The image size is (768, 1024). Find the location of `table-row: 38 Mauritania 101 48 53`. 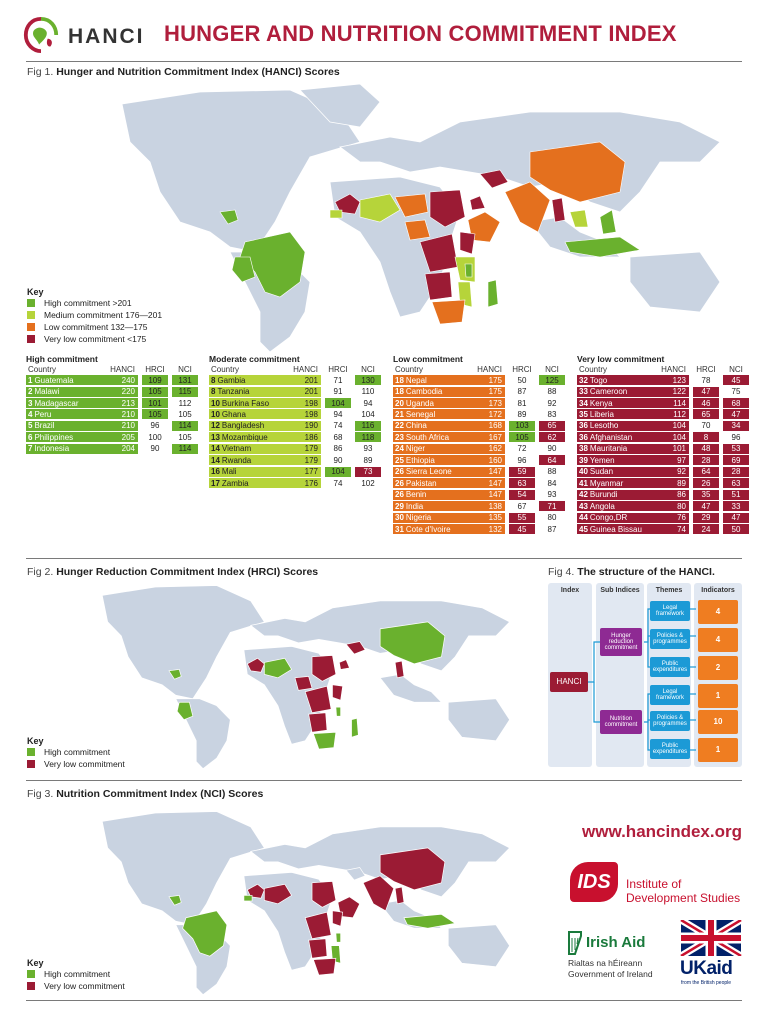

table-row: 38 Mauritania 101 48 53 is located at coordinates (663, 449).